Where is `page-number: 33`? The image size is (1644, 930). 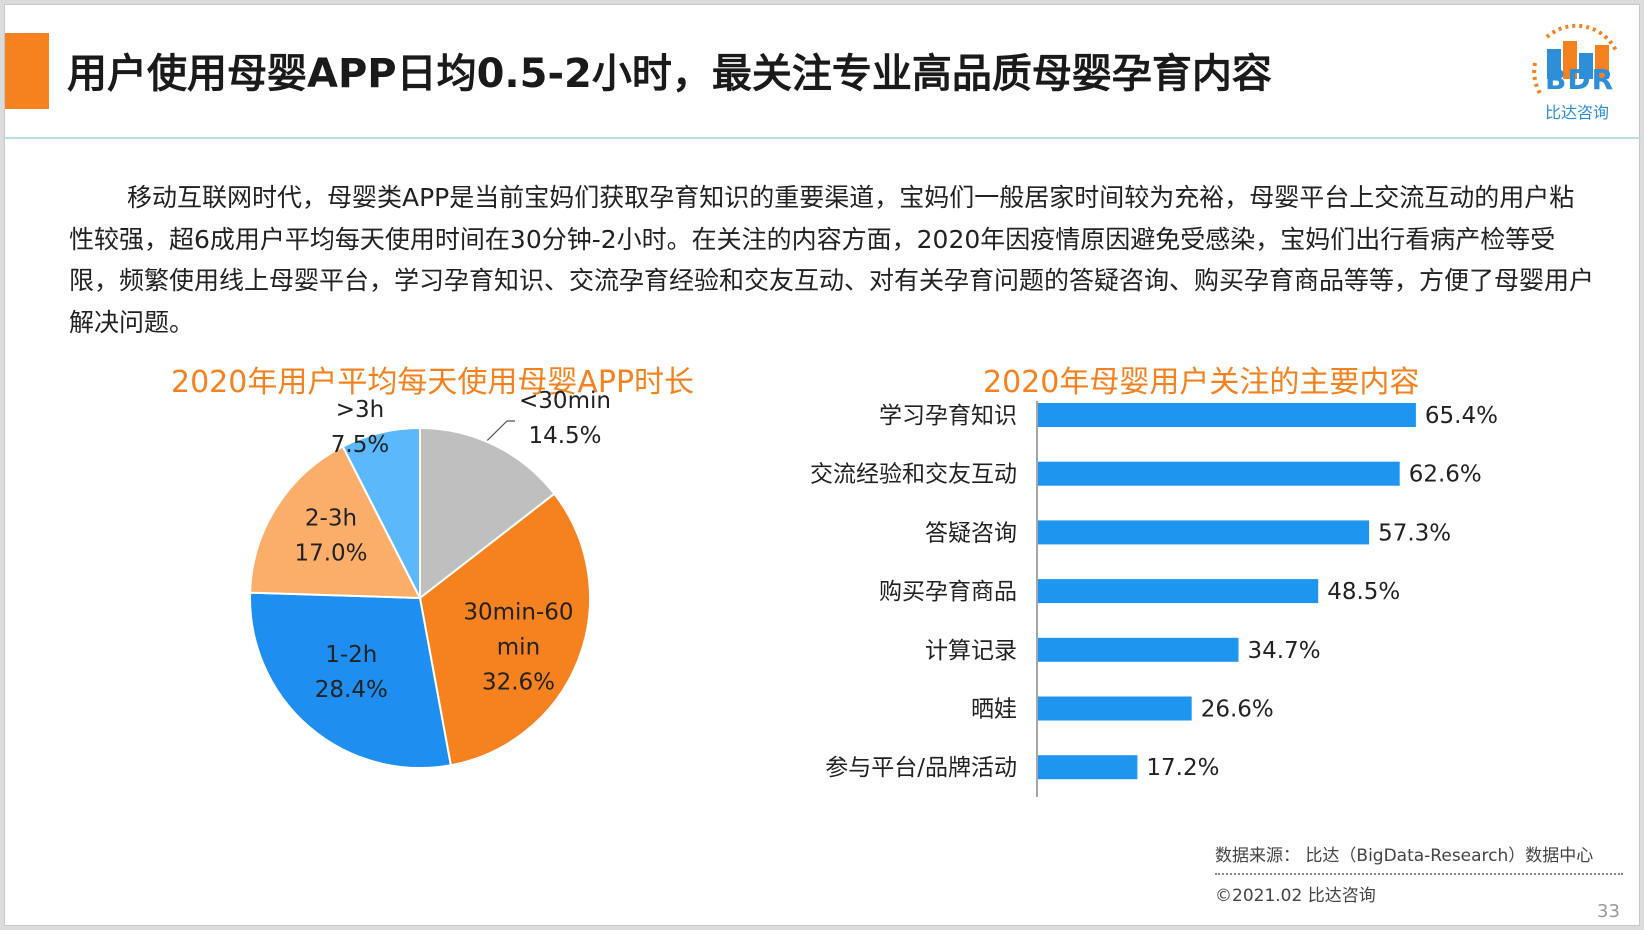 page-number: 33 is located at coordinates (1608, 911).